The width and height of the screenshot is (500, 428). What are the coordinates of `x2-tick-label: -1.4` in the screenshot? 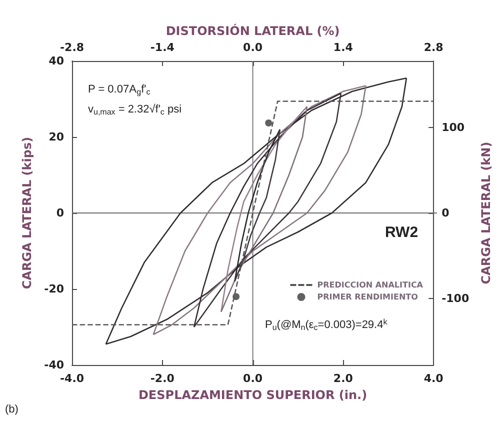 It's located at (162, 47).